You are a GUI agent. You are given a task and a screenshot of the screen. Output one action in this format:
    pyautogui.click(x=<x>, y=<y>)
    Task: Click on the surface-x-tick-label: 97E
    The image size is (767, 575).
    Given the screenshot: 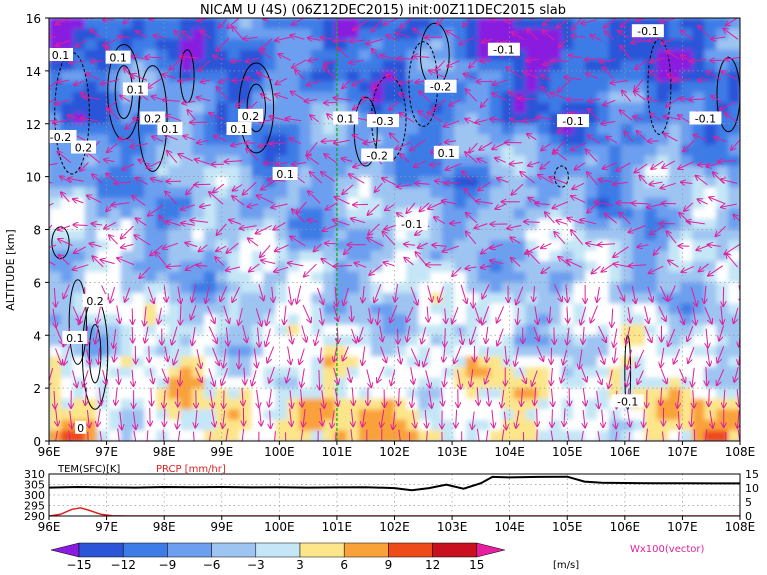 What is the action you would take?
    pyautogui.click(x=106, y=527)
    